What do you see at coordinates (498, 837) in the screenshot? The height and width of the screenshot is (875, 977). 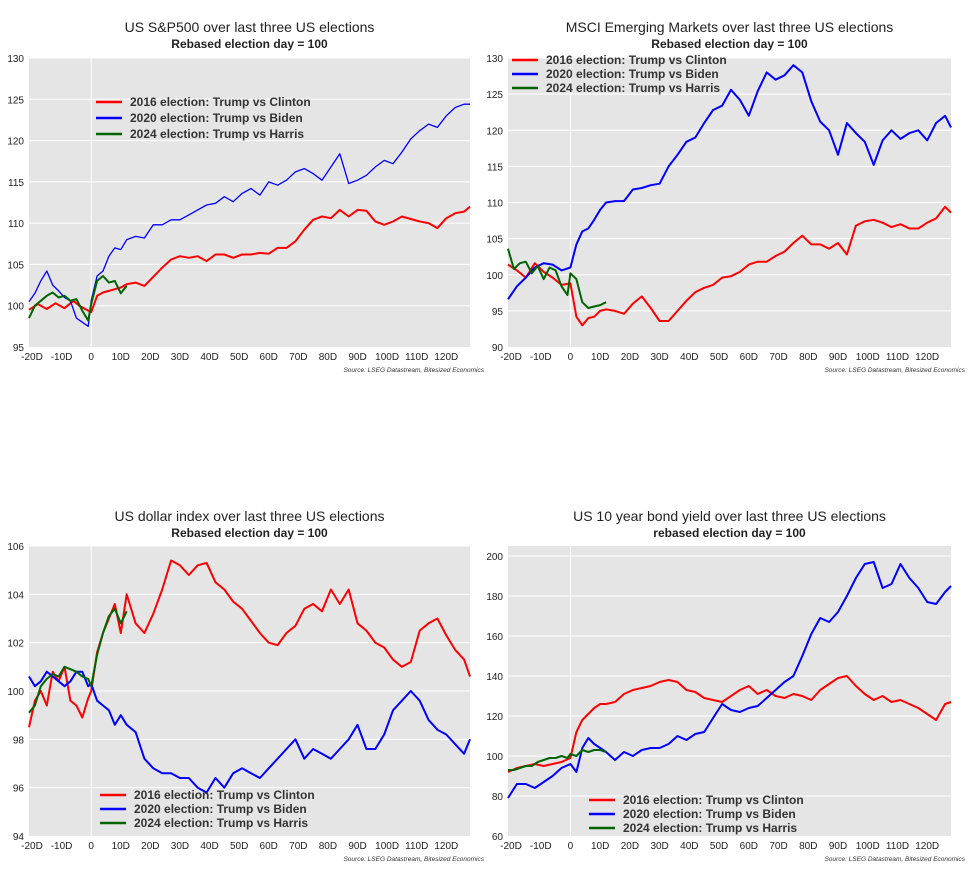 I see `y-tick-label: 60` at bounding box center [498, 837].